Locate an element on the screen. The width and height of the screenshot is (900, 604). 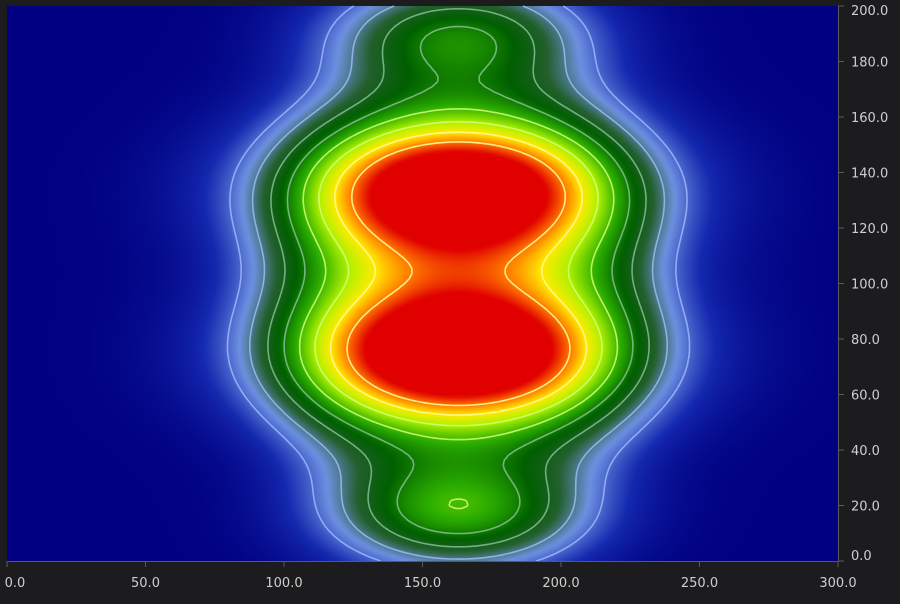
x-tick-label: 50.0 is located at coordinates (145, 583).